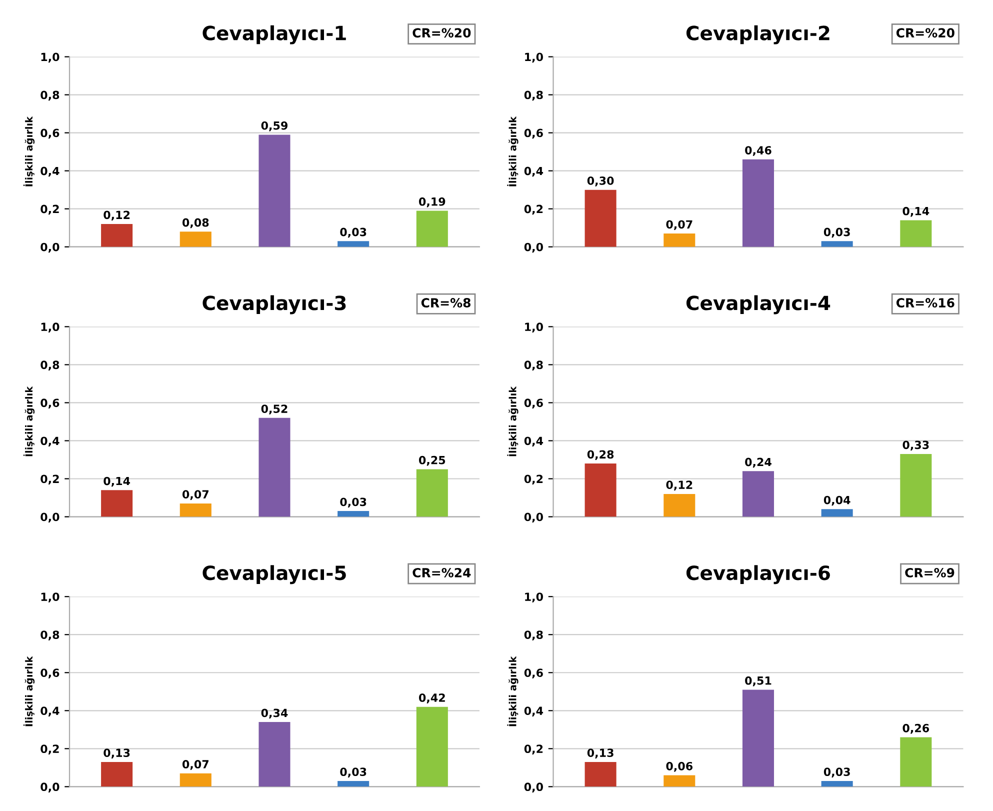 Image resolution: width=993 pixels, height=811 pixels. Describe the element at coordinates (432, 202) in the screenshot. I see `data-label: 0,19` at that location.